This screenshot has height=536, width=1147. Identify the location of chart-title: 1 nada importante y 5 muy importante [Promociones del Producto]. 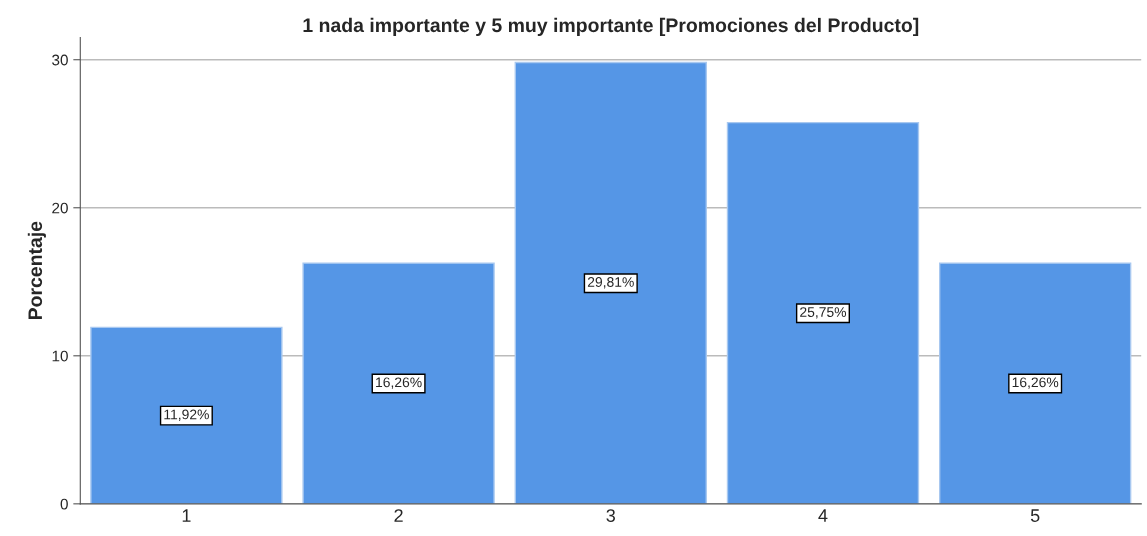
(611, 26).